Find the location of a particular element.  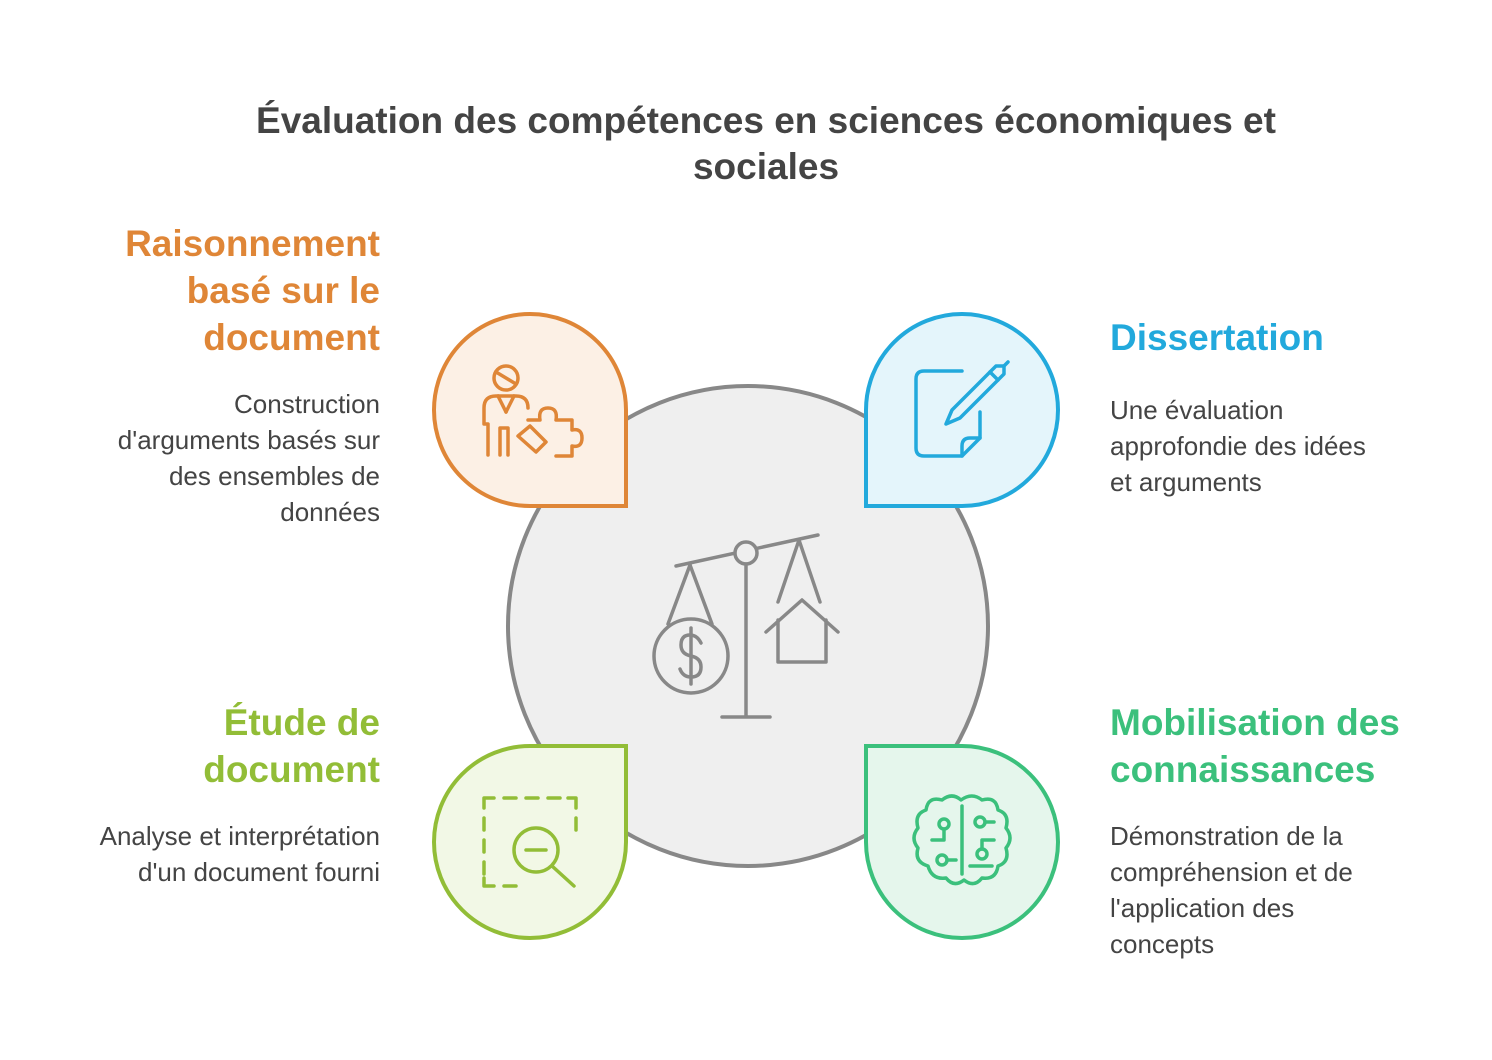

dissertation-heading-line: Dissertation is located at coordinates (1217, 337).